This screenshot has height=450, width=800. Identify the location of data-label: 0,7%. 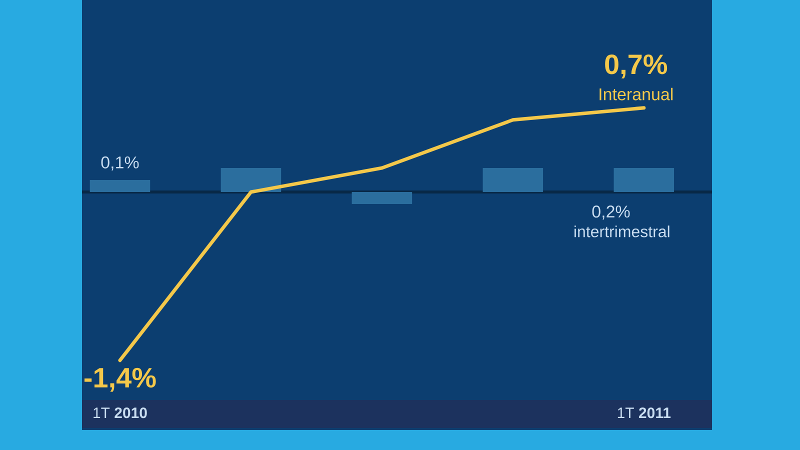
(636, 66).